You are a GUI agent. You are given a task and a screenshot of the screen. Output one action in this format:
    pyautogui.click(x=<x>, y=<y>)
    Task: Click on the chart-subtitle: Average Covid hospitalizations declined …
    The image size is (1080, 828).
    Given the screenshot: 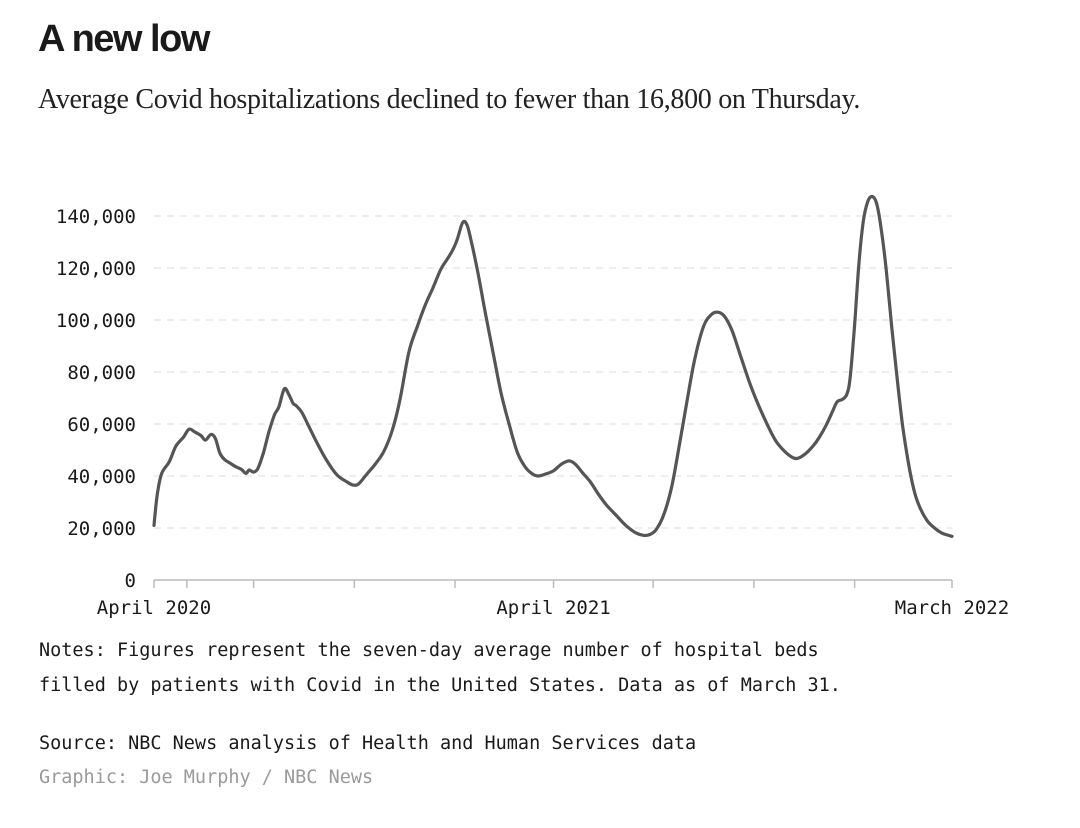 What is the action you would take?
    pyautogui.click(x=449, y=99)
    